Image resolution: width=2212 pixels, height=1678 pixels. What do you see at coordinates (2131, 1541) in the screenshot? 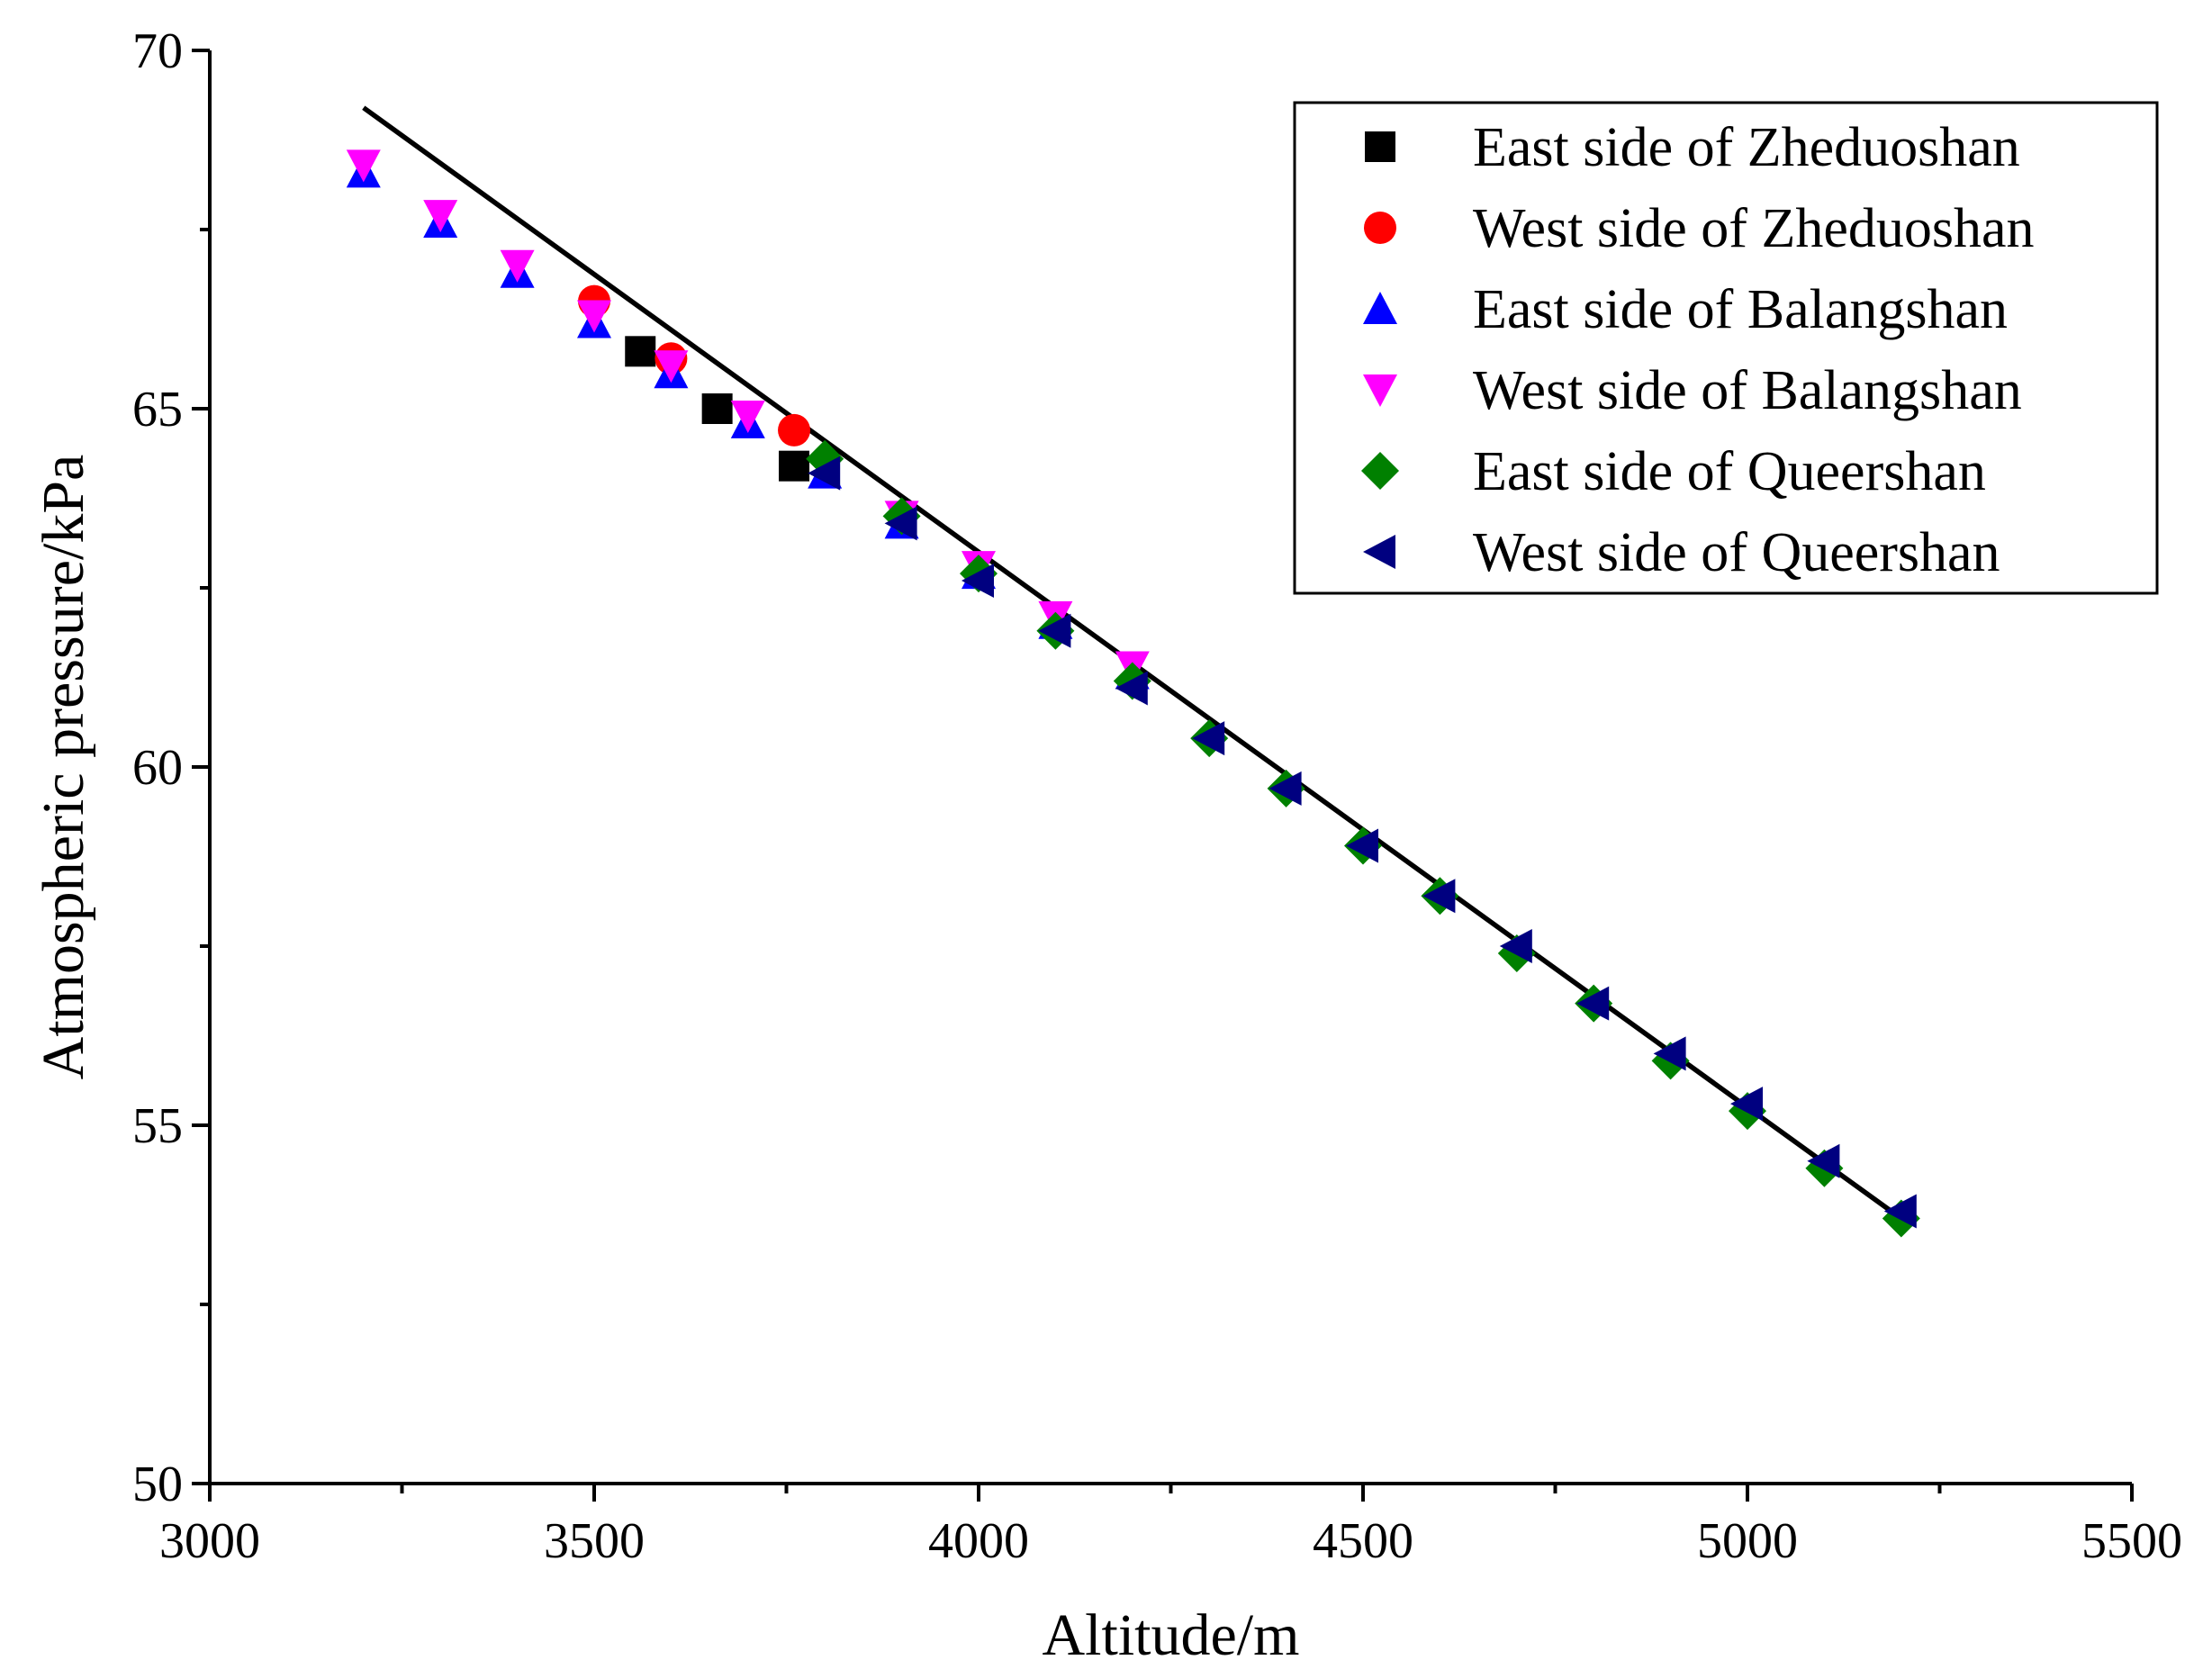
I see `x-tick-label: 5500` at bounding box center [2131, 1541].